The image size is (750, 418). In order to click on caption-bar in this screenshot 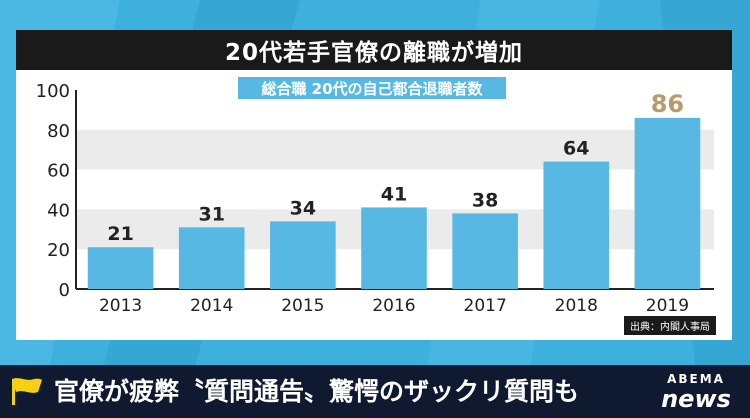, I will do `click(375, 391)`.